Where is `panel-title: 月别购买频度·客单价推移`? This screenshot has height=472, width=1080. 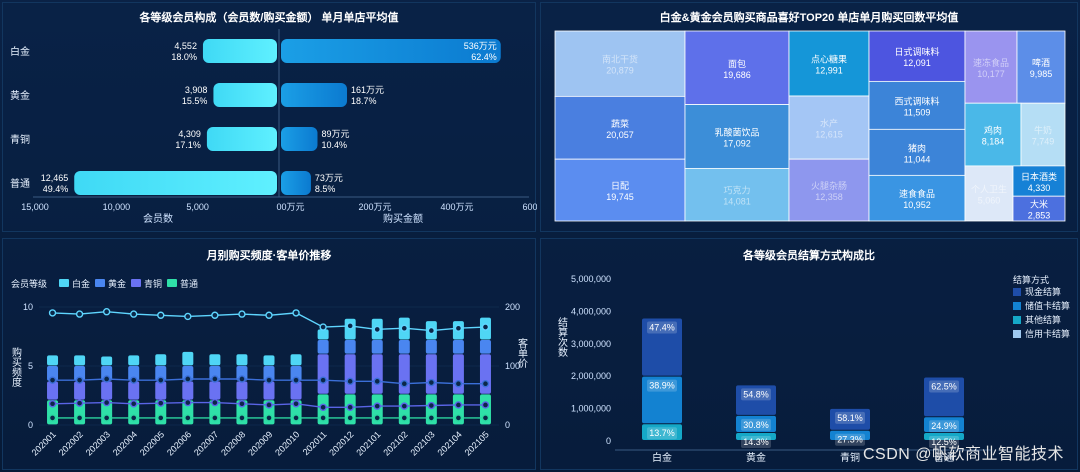 panel-title: 月别购买频度·客单价推移 is located at coordinates (269, 256).